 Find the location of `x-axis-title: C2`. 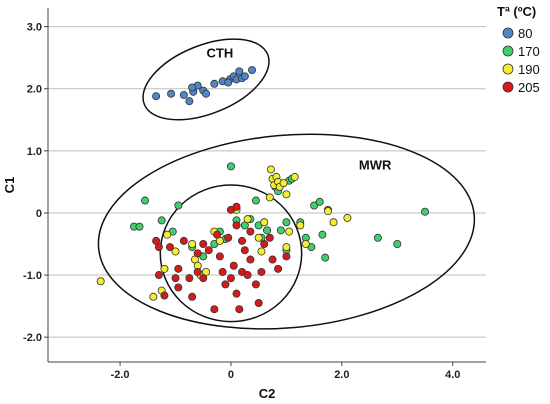

x-axis-title: C2 is located at coordinates (267, 393).